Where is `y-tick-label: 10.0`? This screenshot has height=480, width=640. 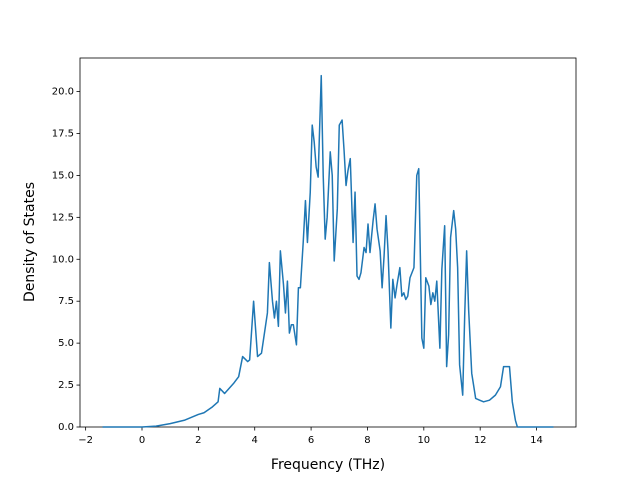
y-tick-label: 10.0 is located at coordinates (63, 259).